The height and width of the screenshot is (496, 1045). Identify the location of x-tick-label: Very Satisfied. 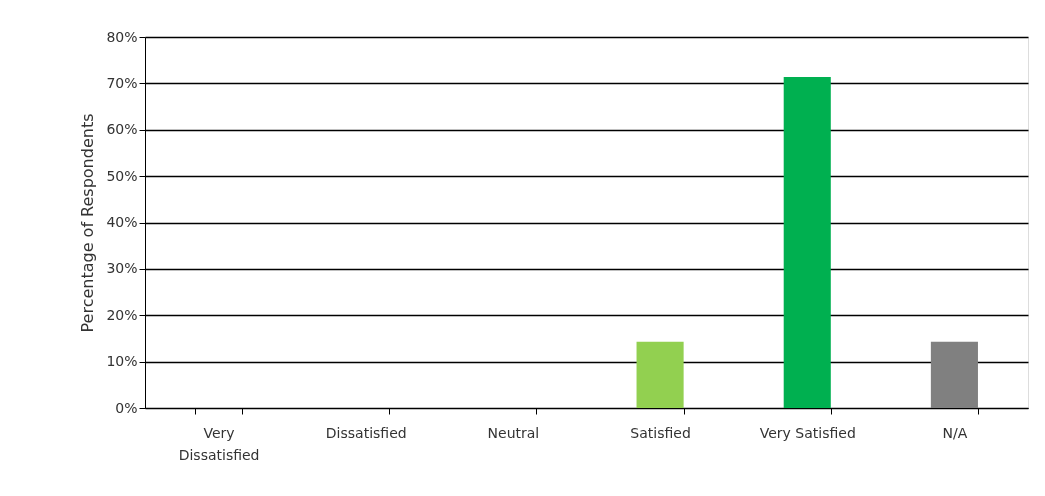
(807, 432).